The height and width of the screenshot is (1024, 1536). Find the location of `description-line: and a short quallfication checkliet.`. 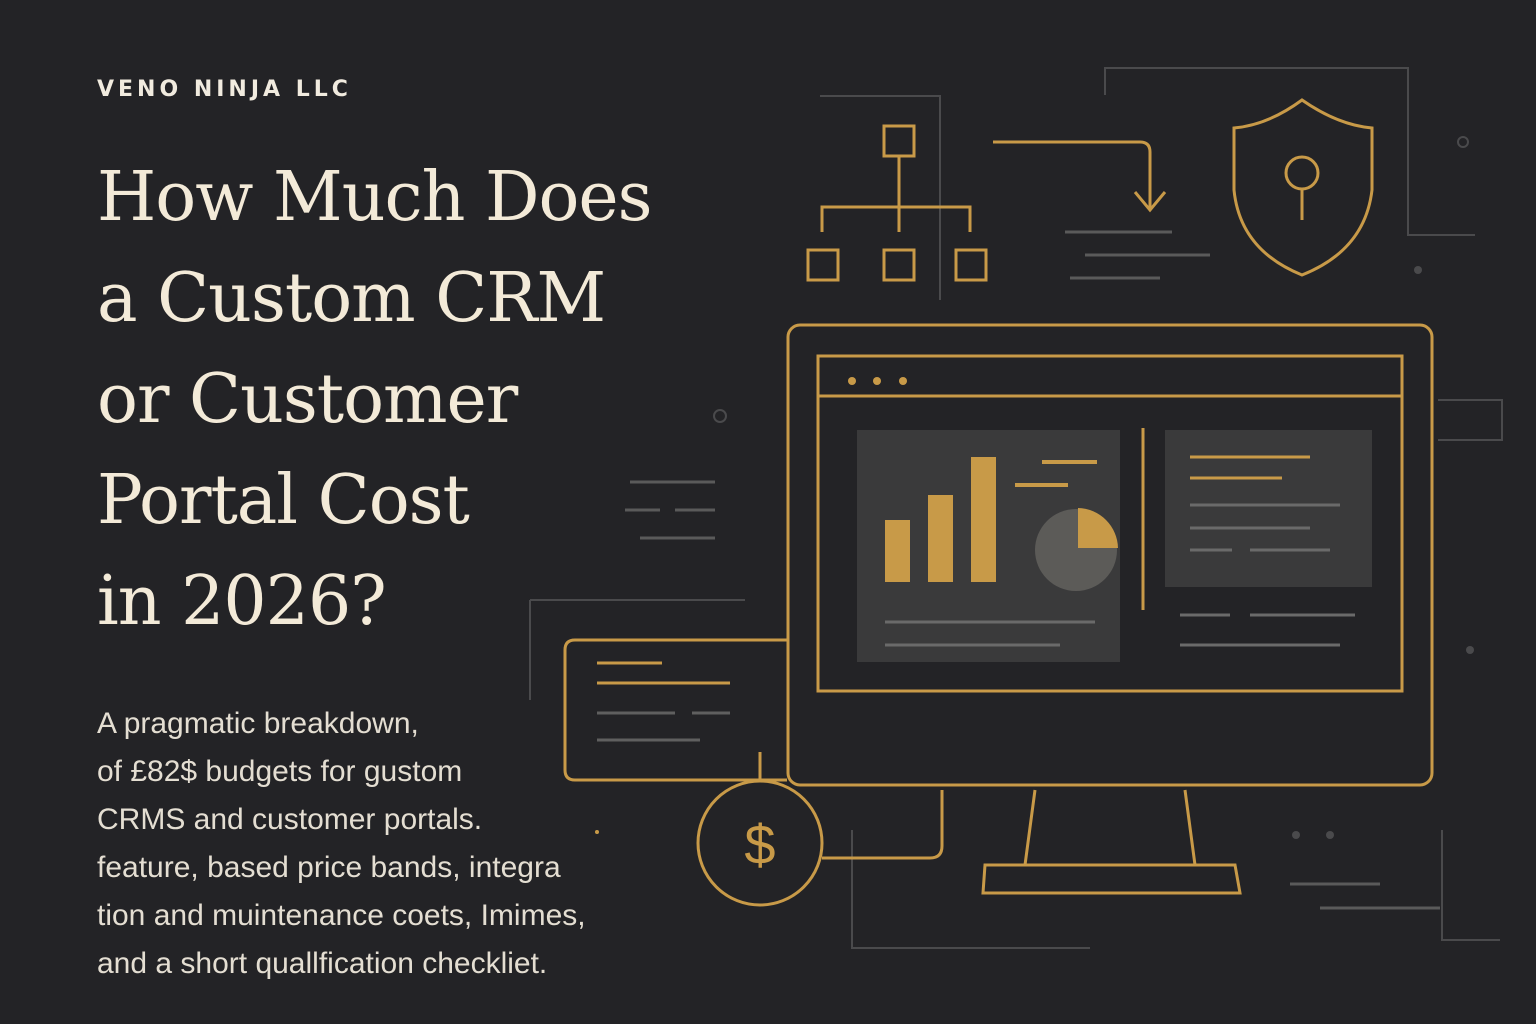

description-line: and a short quallfication checkliet. is located at coordinates (322, 963).